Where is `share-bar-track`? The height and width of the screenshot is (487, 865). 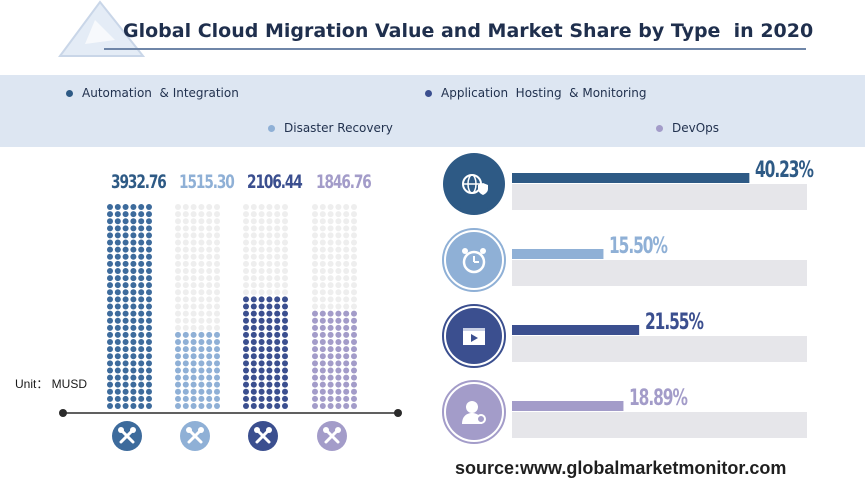
share-bar-track is located at coordinates (659, 197).